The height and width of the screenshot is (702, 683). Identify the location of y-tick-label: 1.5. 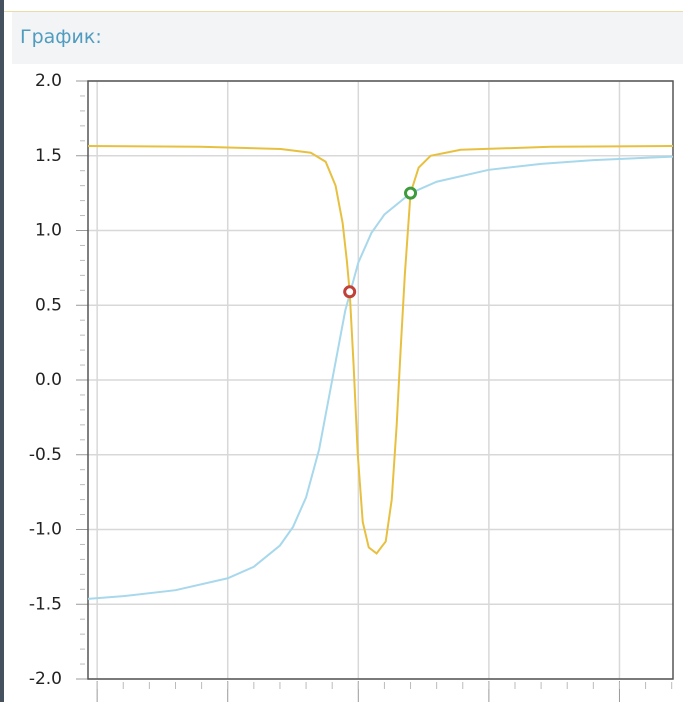
(48, 156).